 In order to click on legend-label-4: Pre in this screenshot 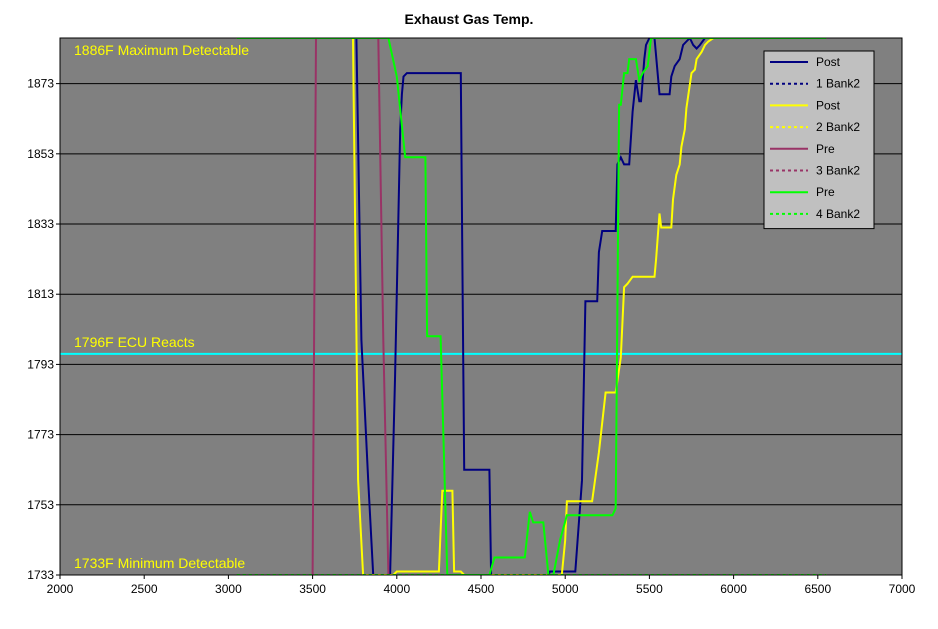, I will do `click(825, 149)`.